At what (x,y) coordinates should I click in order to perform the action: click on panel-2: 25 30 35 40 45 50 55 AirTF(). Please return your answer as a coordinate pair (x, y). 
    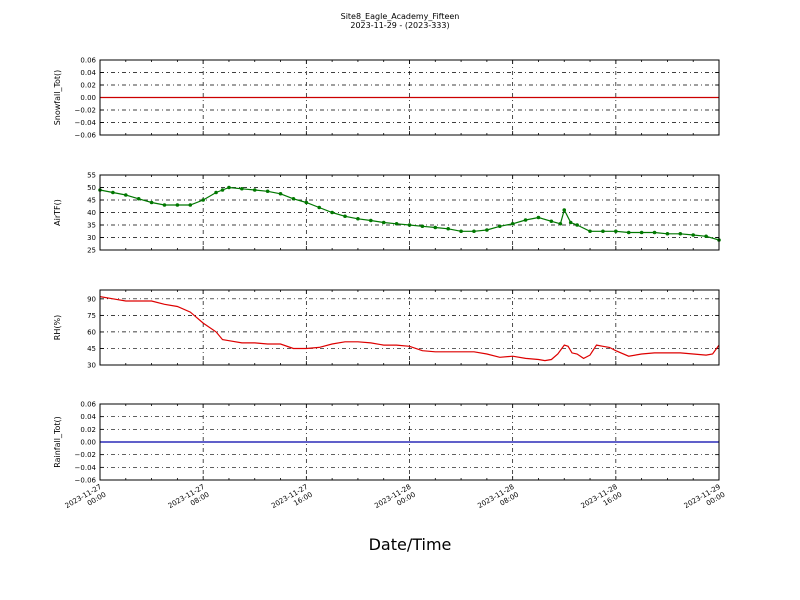
    Looking at the image, I should click on (387, 213).